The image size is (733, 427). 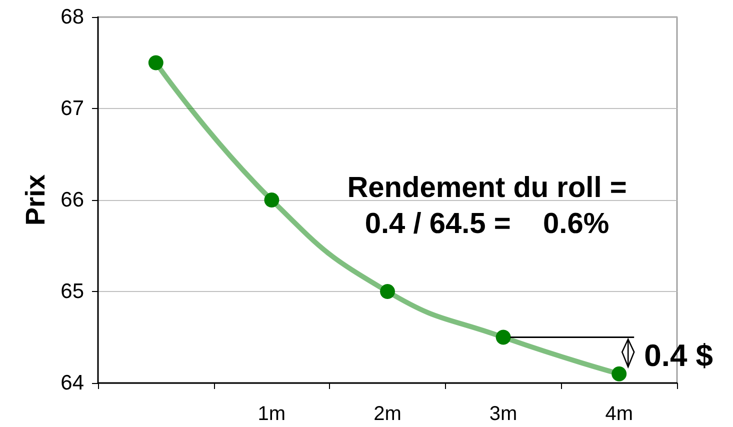 I want to click on y-tick-label: 65, so click(x=72, y=291).